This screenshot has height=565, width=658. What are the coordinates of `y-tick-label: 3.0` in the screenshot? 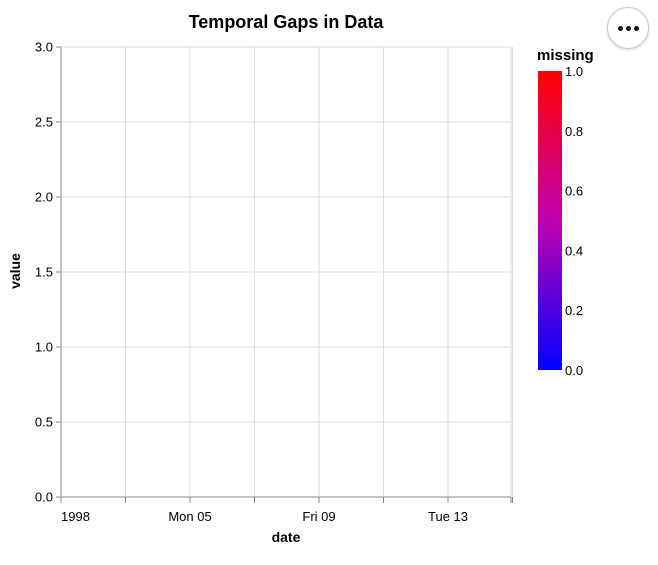 It's located at (44, 47).